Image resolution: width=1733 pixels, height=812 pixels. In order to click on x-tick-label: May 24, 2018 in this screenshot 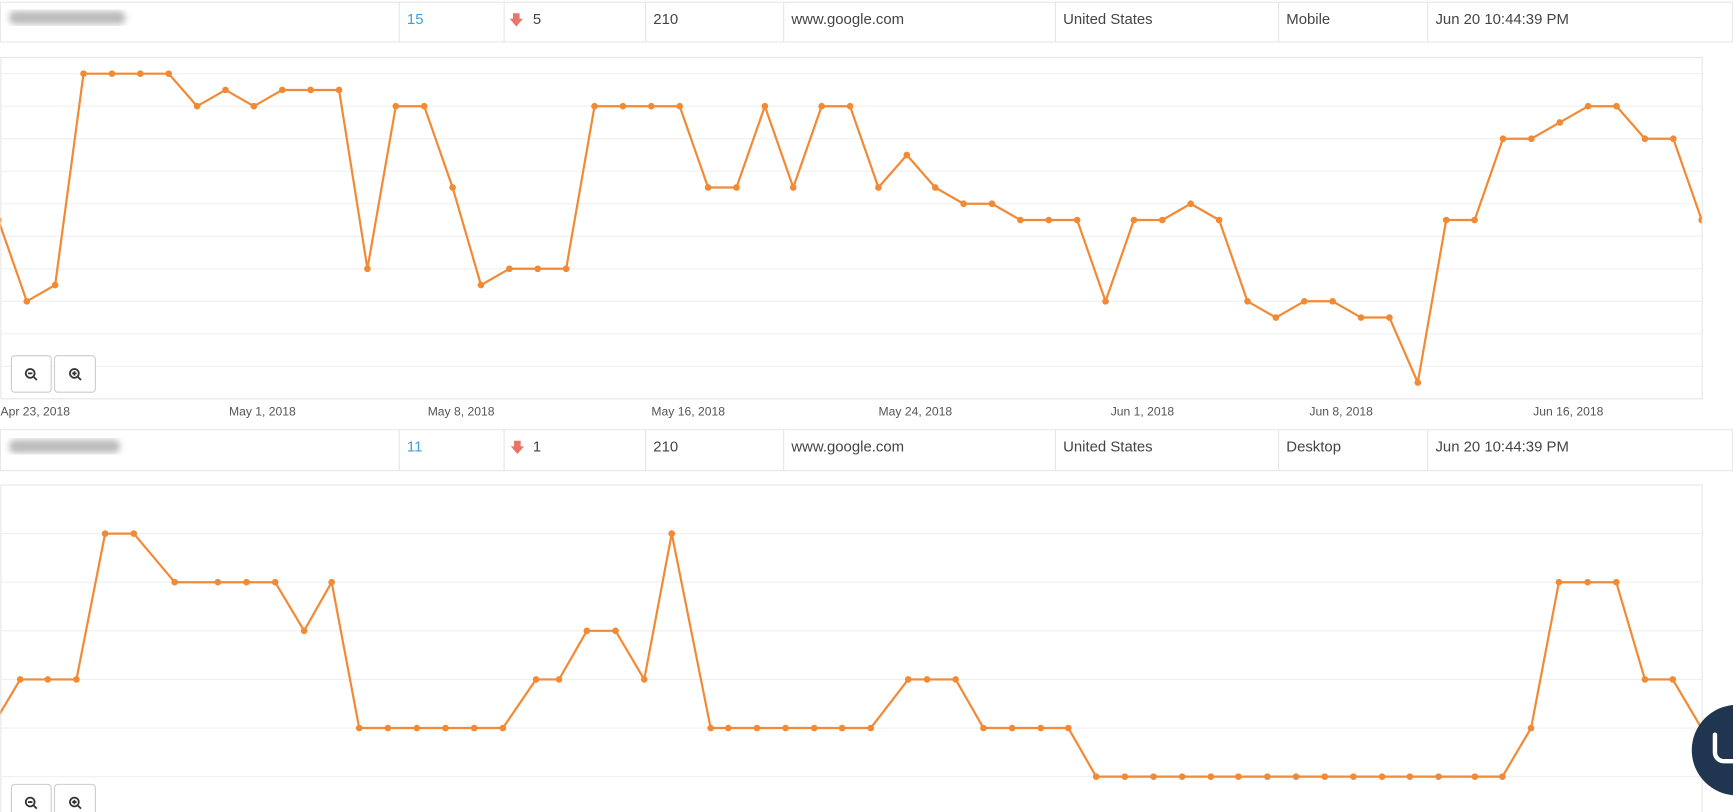, I will do `click(916, 411)`.